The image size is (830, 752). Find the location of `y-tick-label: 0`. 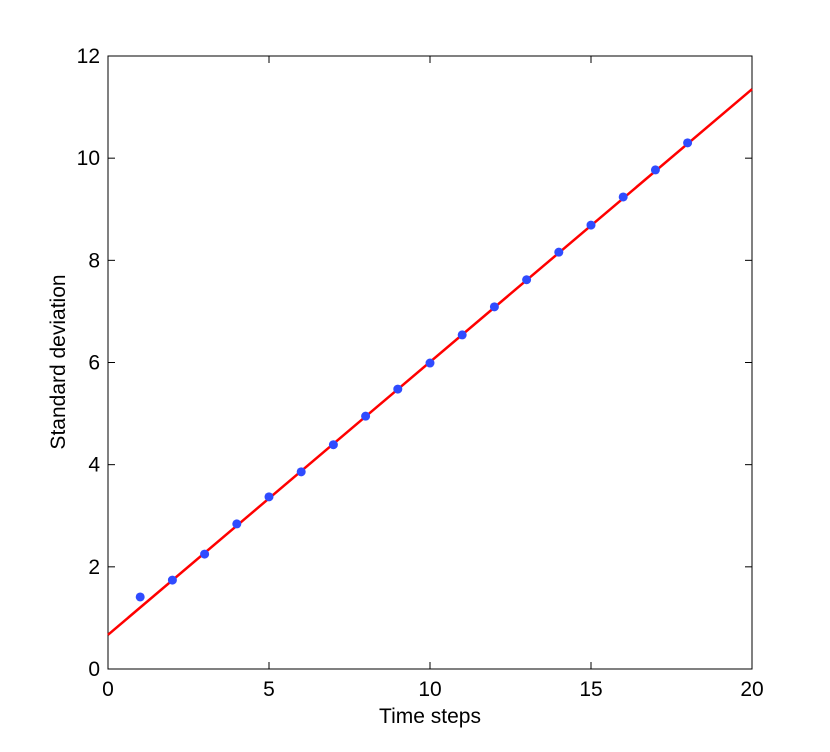

y-tick-label: 0 is located at coordinates (94, 669).